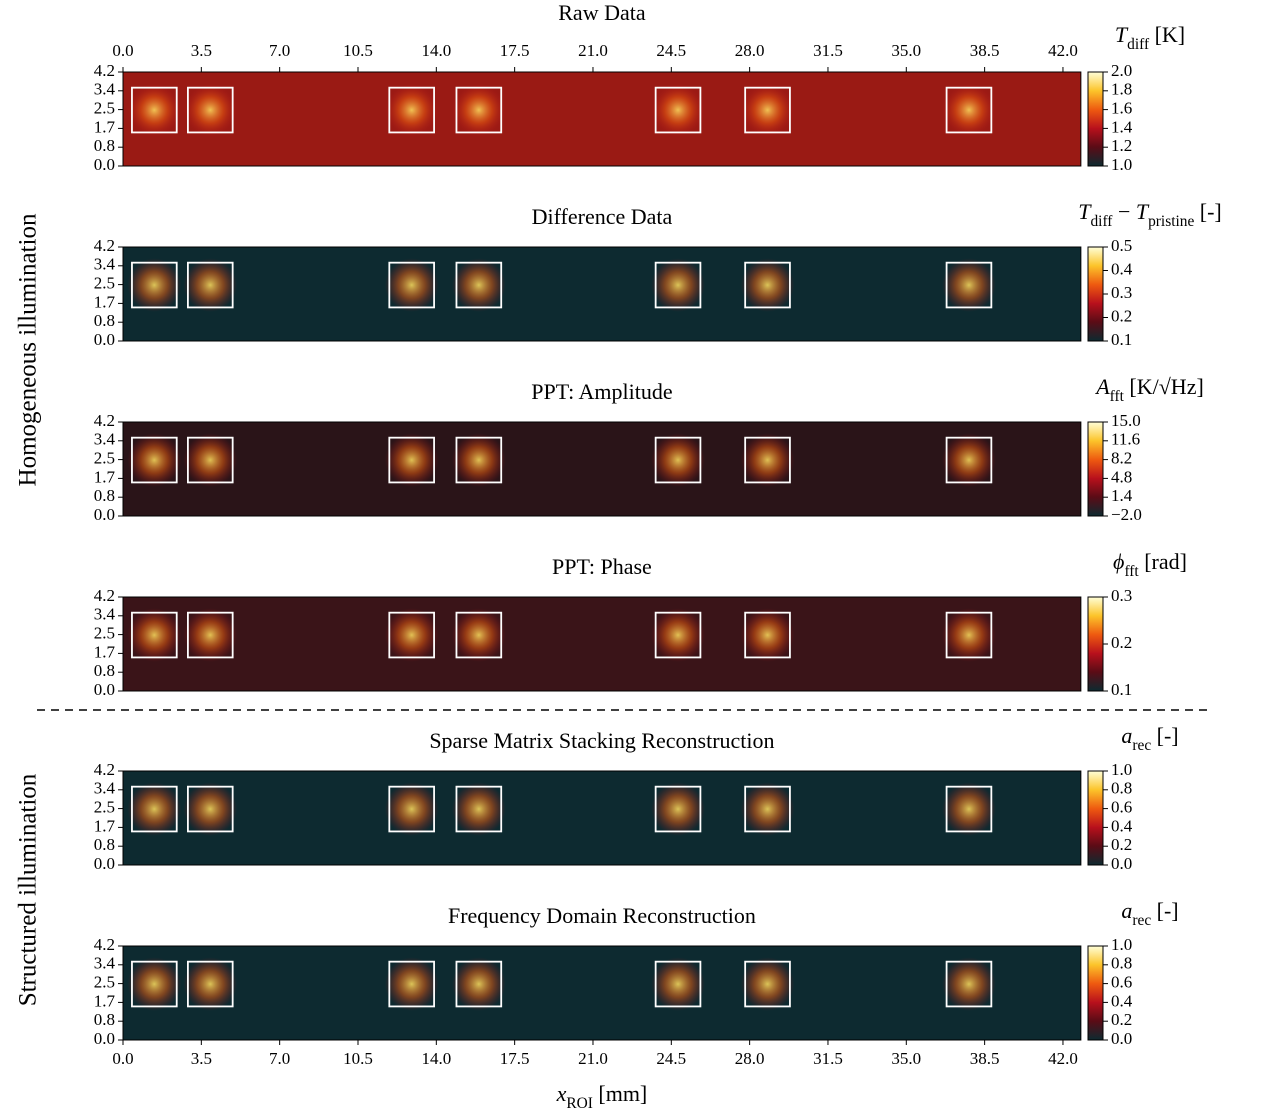  What do you see at coordinates (1164, 735) in the screenshot?
I see `label-part: [-]` at bounding box center [1164, 735].